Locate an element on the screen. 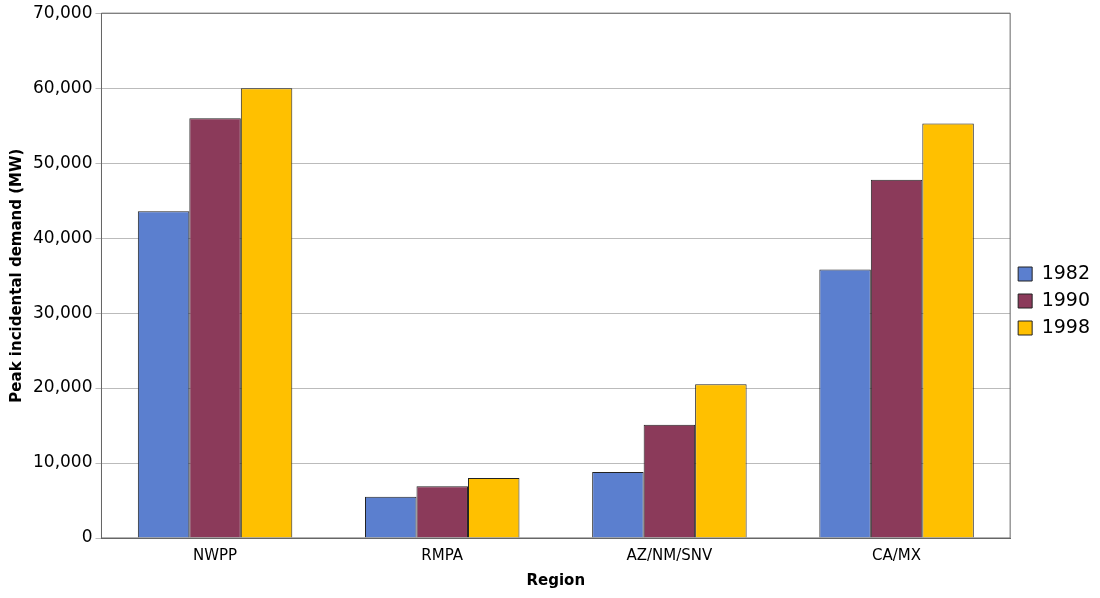 The height and width of the screenshot is (598, 1100). y-tick-label: 0 is located at coordinates (87, 536).